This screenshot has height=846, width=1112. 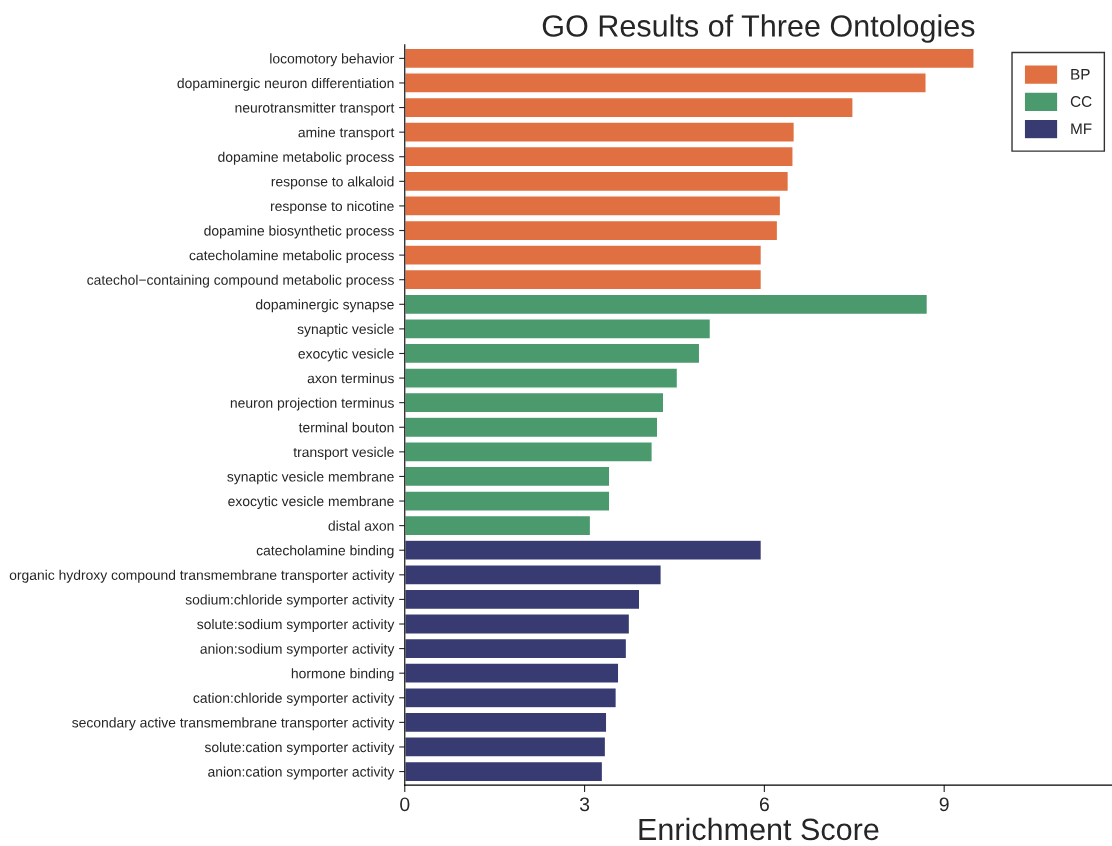 I want to click on x-tick-label: 6, so click(x=764, y=804).